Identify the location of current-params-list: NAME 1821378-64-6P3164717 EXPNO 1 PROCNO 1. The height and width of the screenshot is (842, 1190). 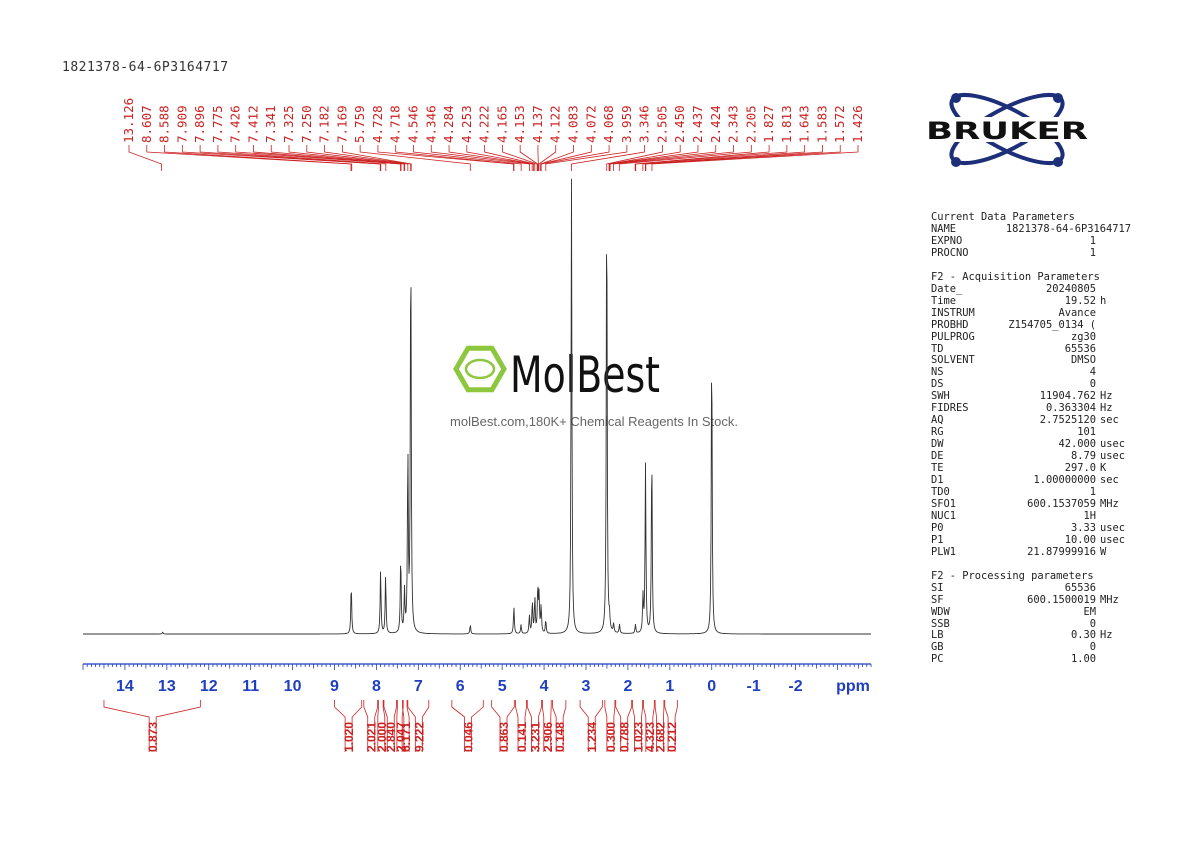
(1031, 241).